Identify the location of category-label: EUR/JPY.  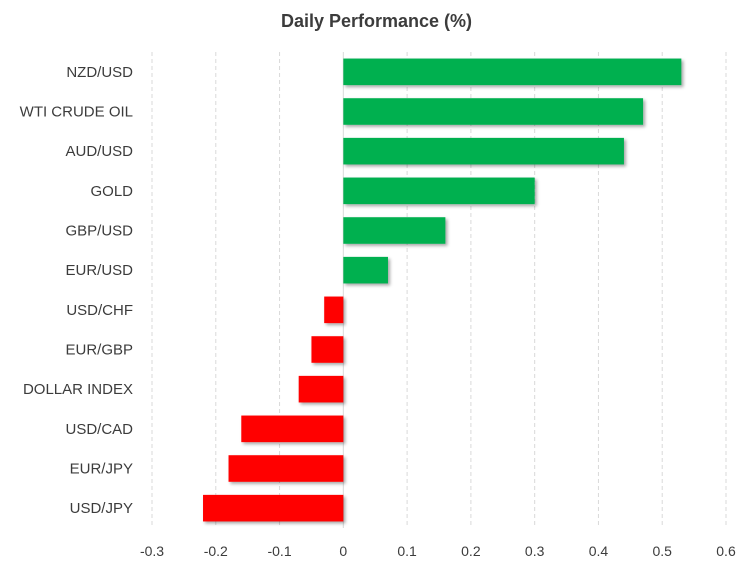
(101, 469).